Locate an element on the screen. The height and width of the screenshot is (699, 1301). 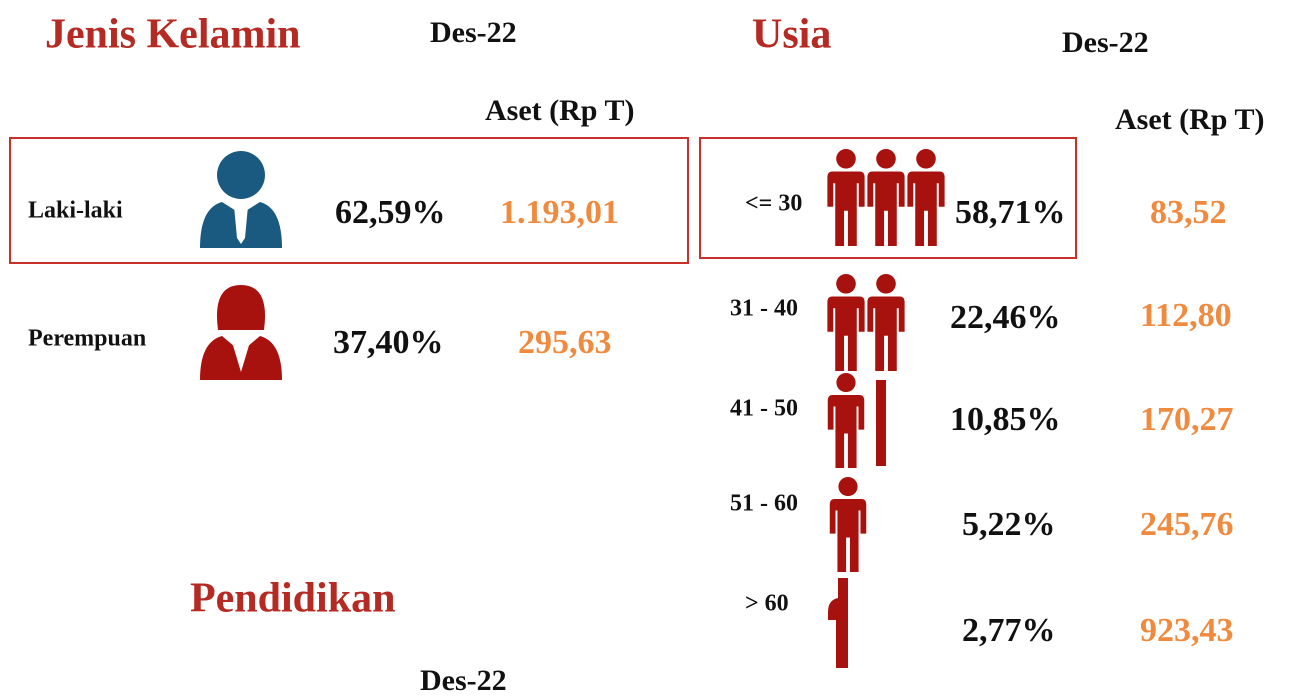
asset: 83,52 is located at coordinates (1188, 212).